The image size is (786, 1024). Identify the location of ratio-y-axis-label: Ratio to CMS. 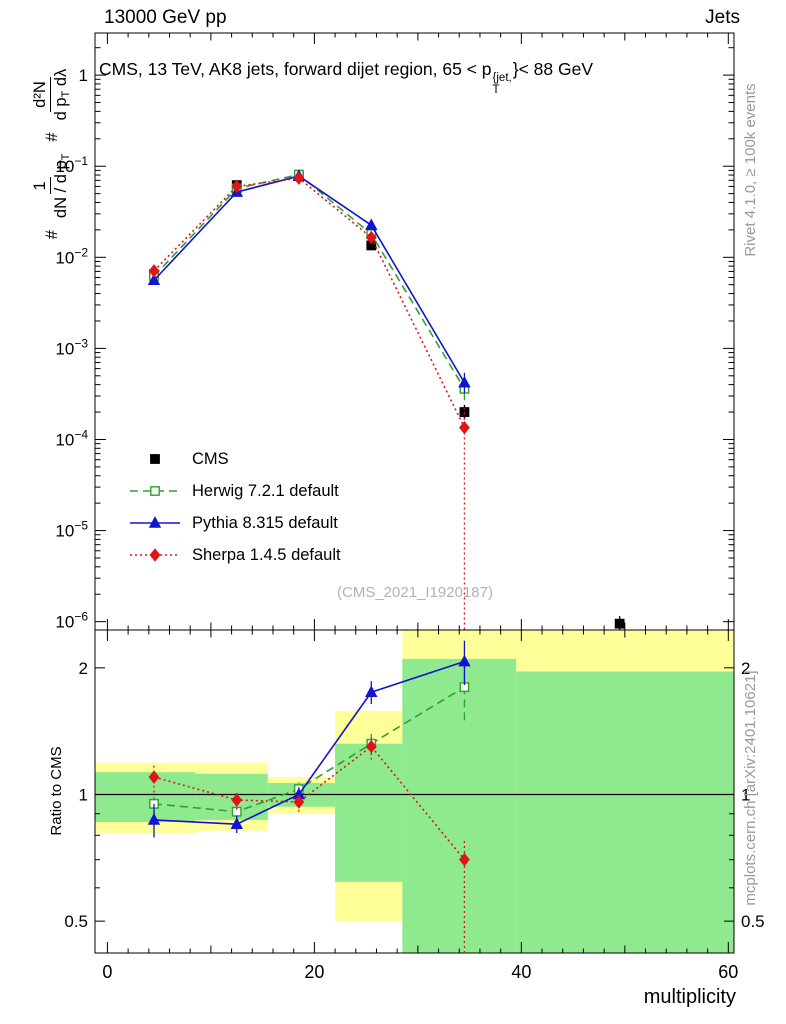
(56, 791).